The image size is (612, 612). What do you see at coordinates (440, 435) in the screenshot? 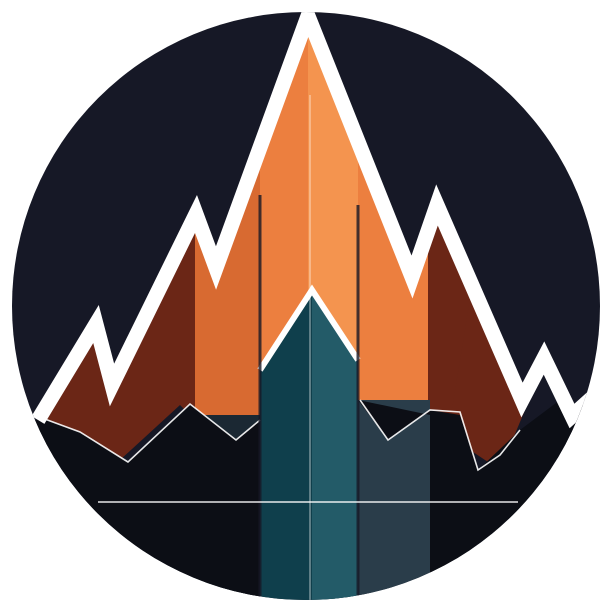
I see `terrain-line-right` at bounding box center [440, 435].